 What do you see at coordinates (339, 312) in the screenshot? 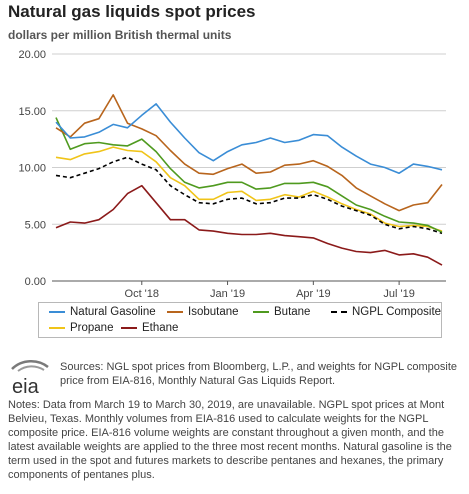
I see `legend-swatch-ngpl-composite` at bounding box center [339, 312].